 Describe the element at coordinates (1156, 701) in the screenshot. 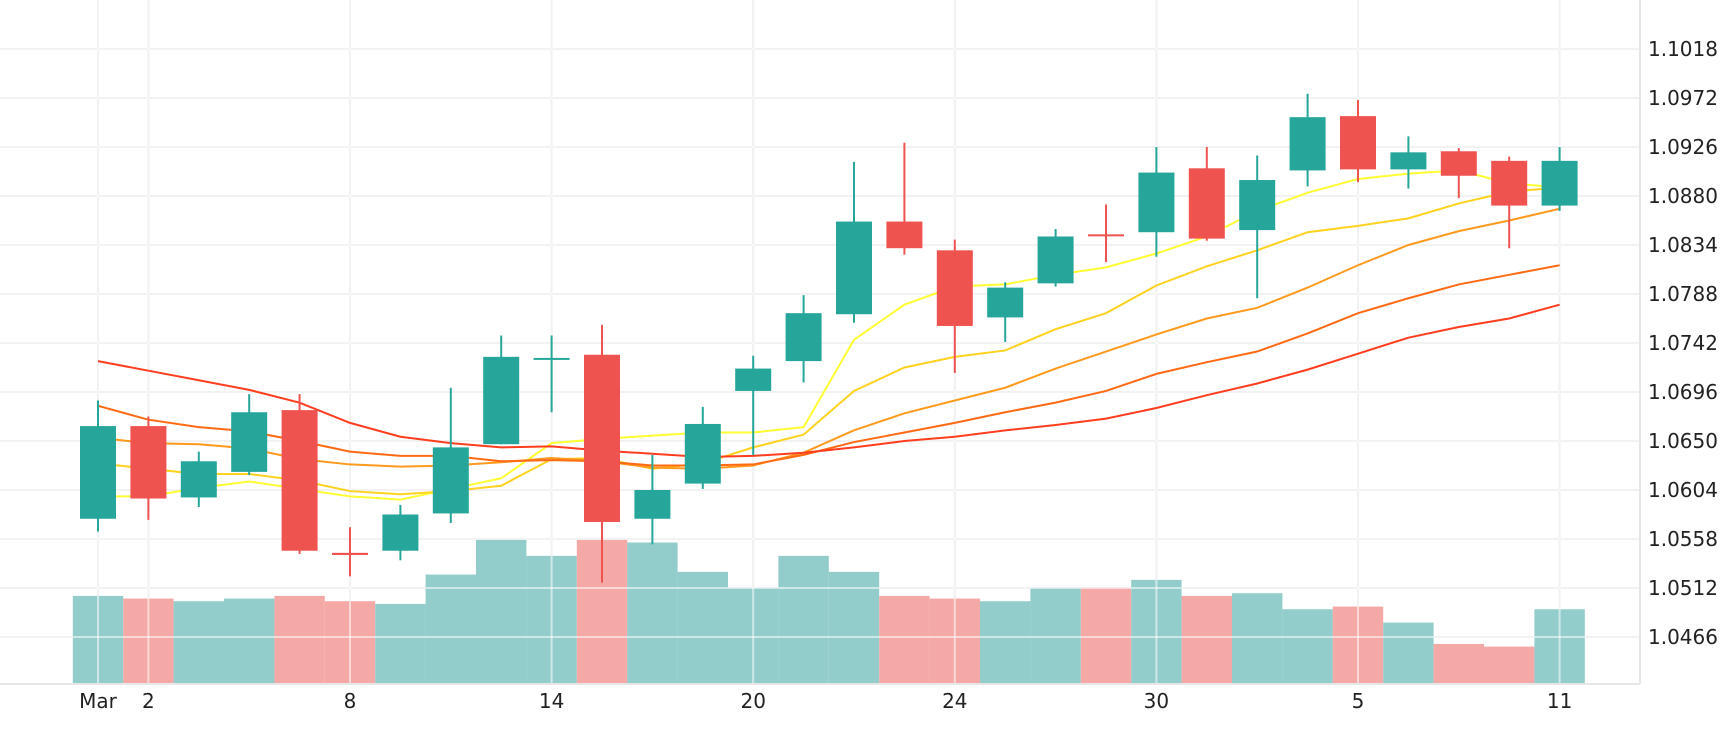

I see `x-tick-label: 30` at that location.